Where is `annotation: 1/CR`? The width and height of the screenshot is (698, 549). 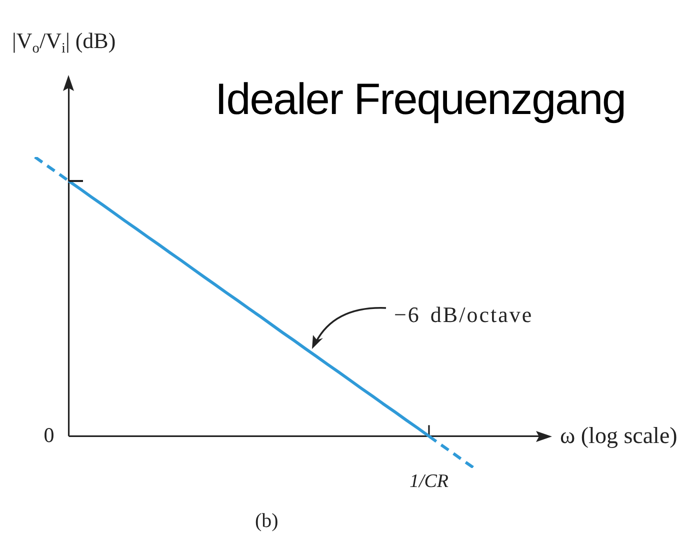
annotation: 1/CR is located at coordinates (429, 481).